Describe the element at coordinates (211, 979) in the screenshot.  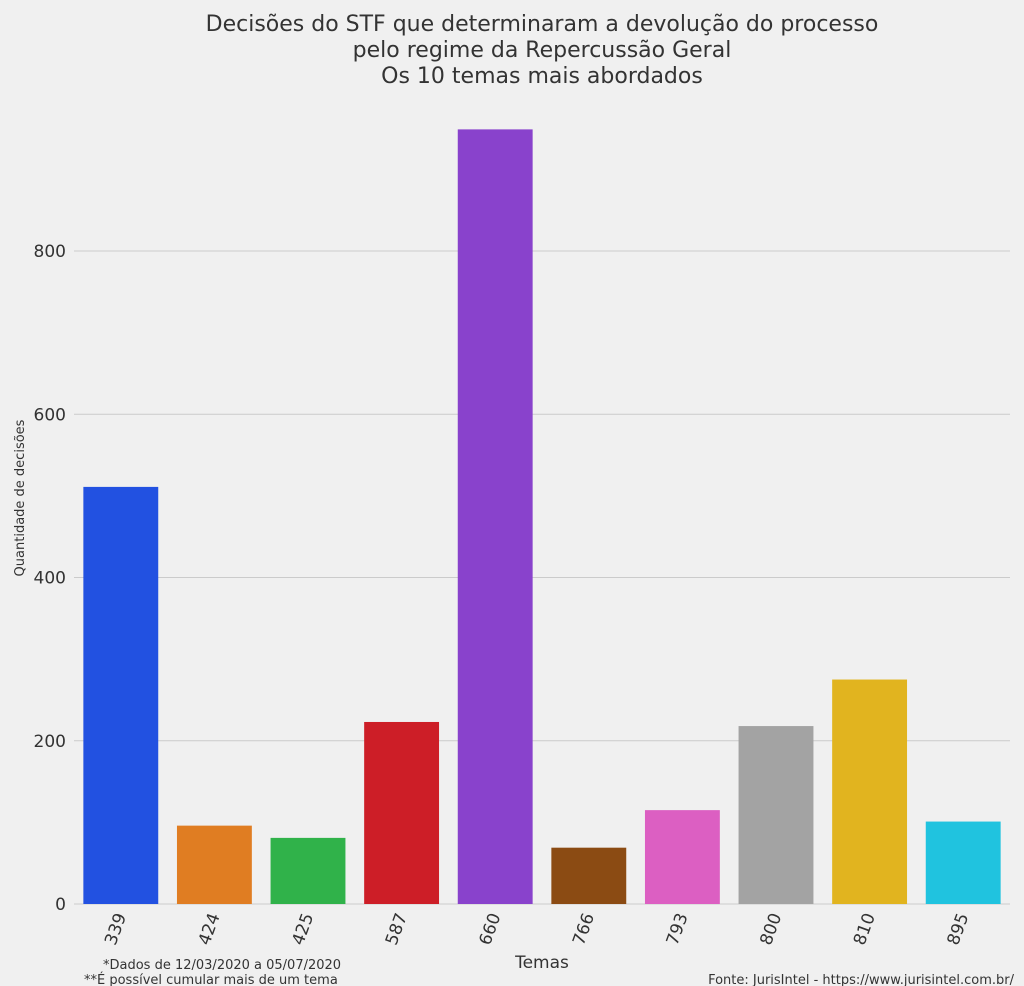
I see `footnote-cumulative: **É possível cumular mais de um tema` at that location.